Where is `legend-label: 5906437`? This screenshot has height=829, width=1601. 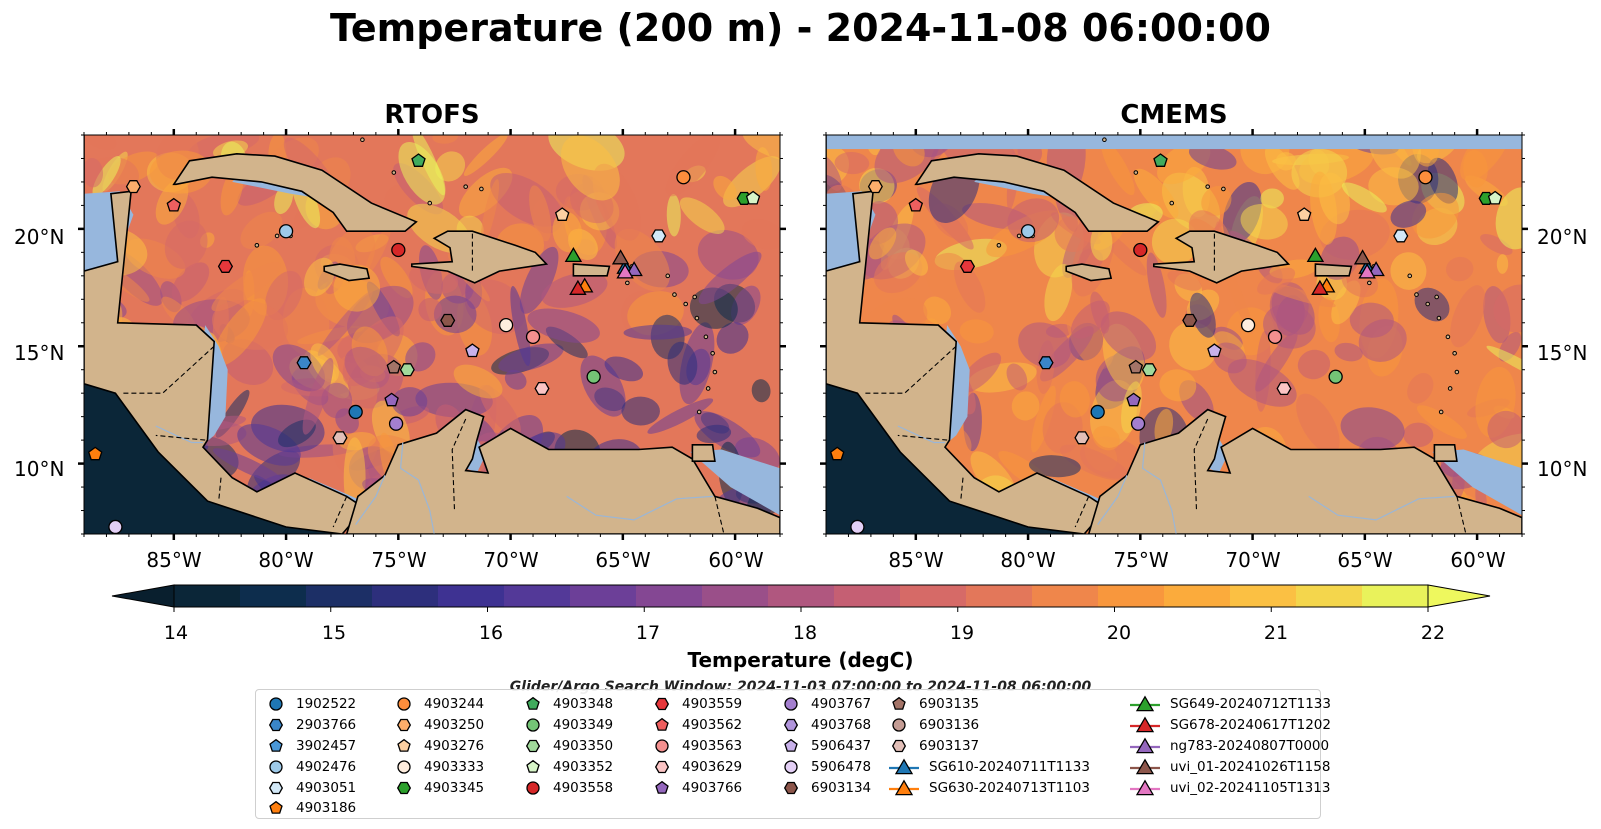
legend-label: 5906437 is located at coordinates (841, 745).